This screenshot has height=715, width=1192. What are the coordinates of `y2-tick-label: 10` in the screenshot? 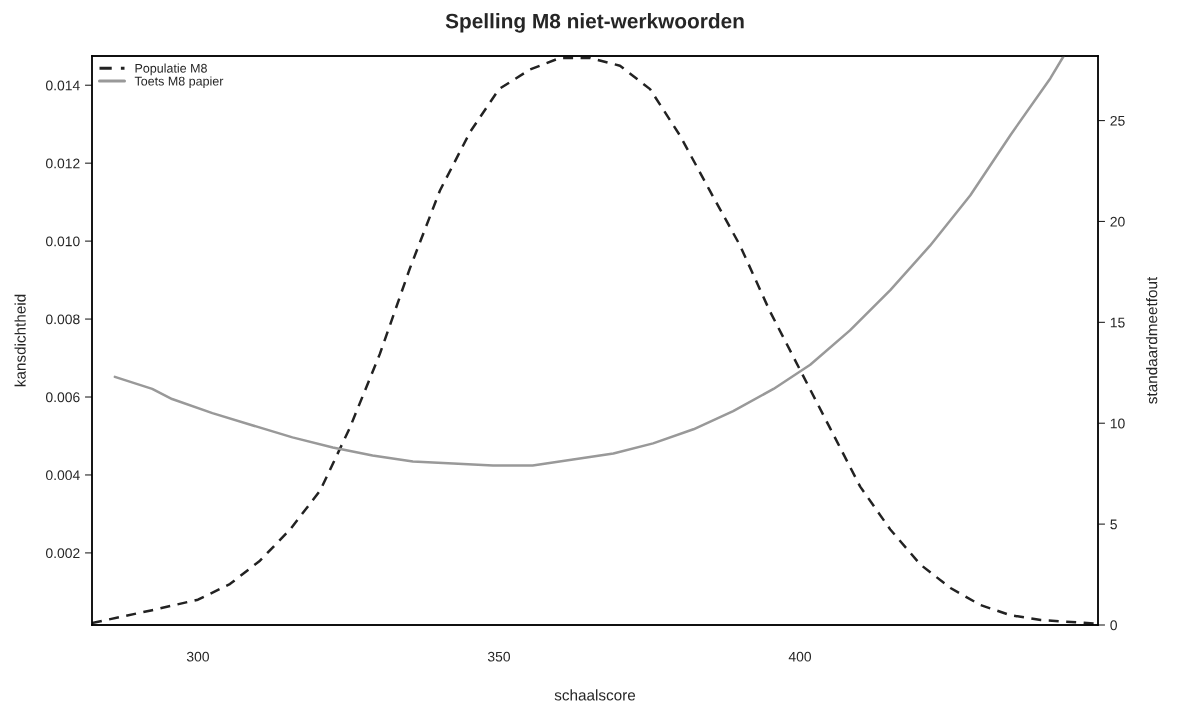 It's located at (1117, 423).